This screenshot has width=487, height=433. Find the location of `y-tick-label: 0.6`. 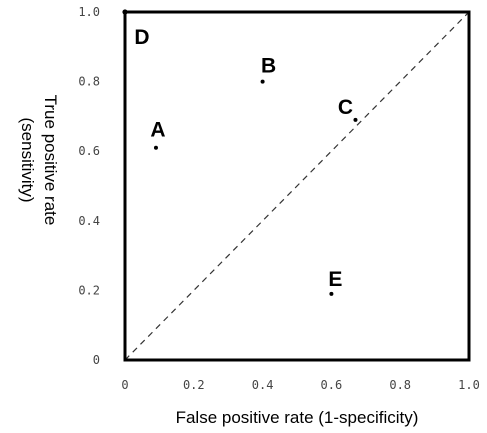

y-tick-label: 0.6 is located at coordinates (89, 151).